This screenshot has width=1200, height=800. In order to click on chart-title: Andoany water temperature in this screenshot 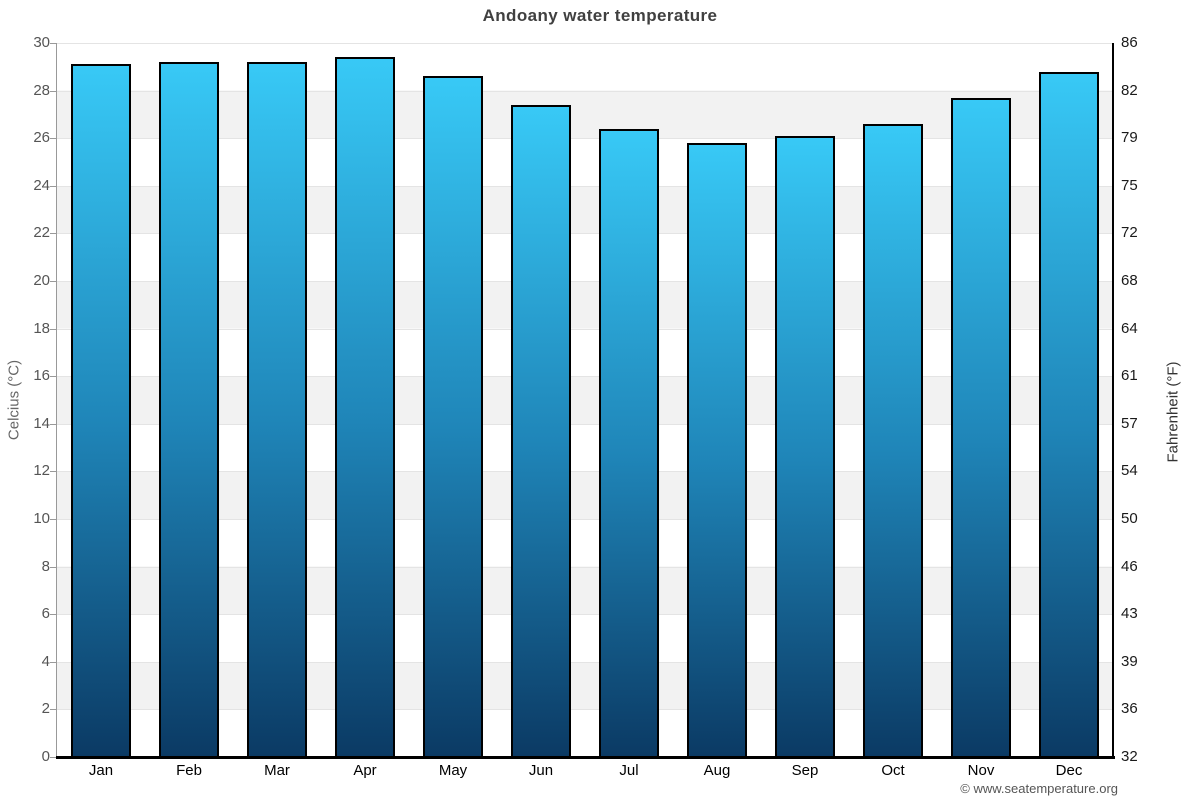, I will do `click(600, 15)`.